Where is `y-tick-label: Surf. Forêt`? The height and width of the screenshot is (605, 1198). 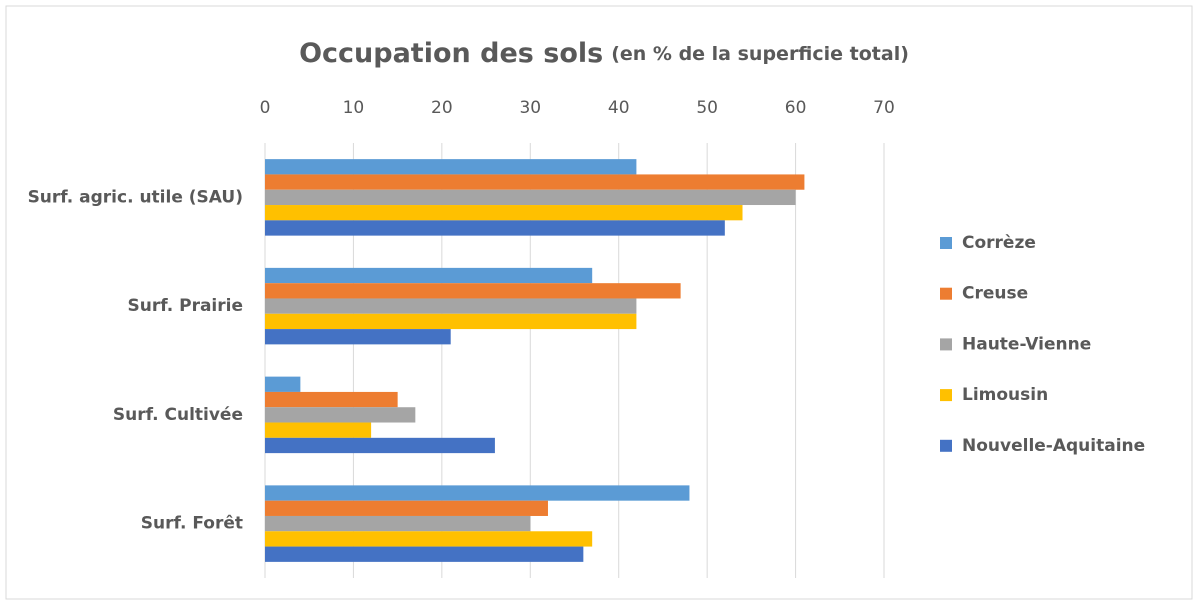 y-tick-label: Surf. Forêt is located at coordinates (192, 524).